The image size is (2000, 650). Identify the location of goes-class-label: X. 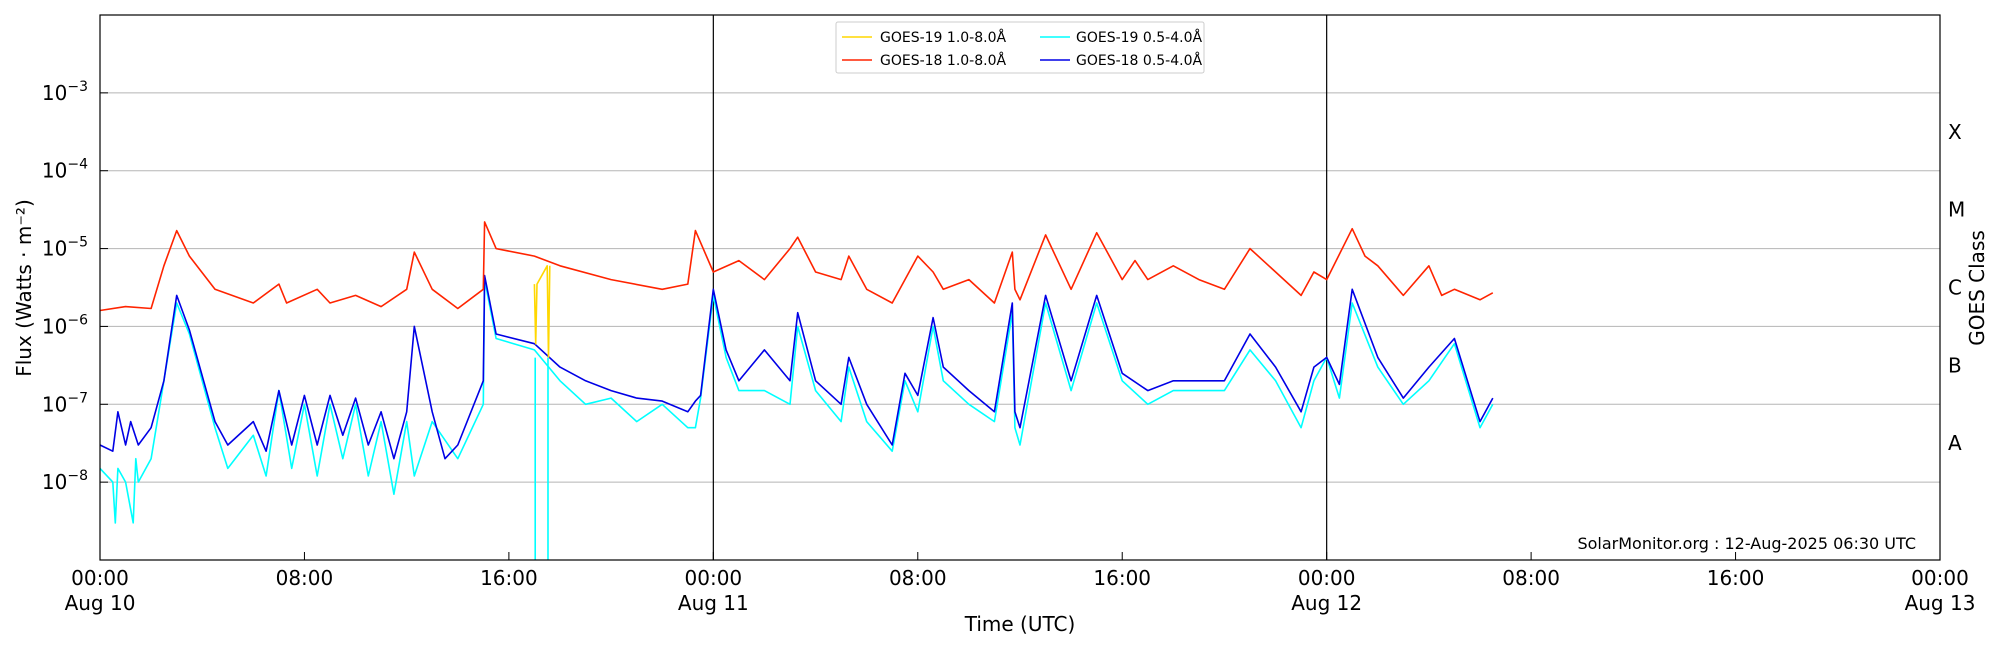
(1955, 132).